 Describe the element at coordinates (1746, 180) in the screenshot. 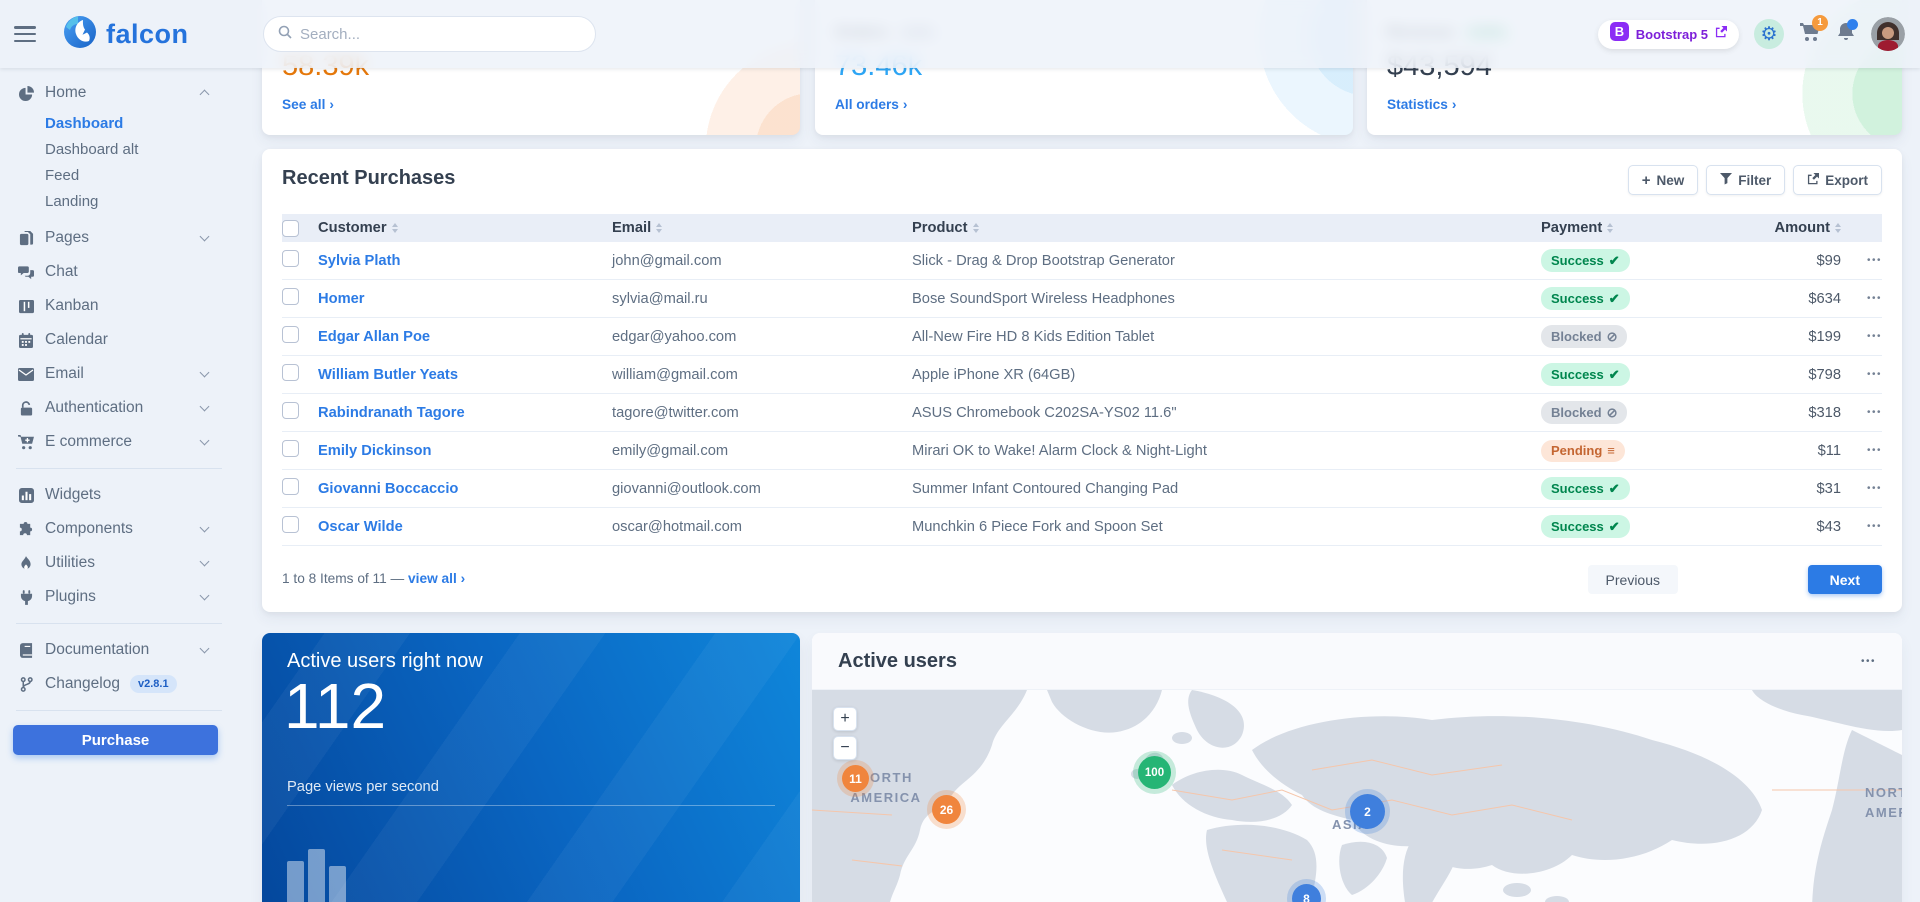

I see `filter-button: Filter` at that location.